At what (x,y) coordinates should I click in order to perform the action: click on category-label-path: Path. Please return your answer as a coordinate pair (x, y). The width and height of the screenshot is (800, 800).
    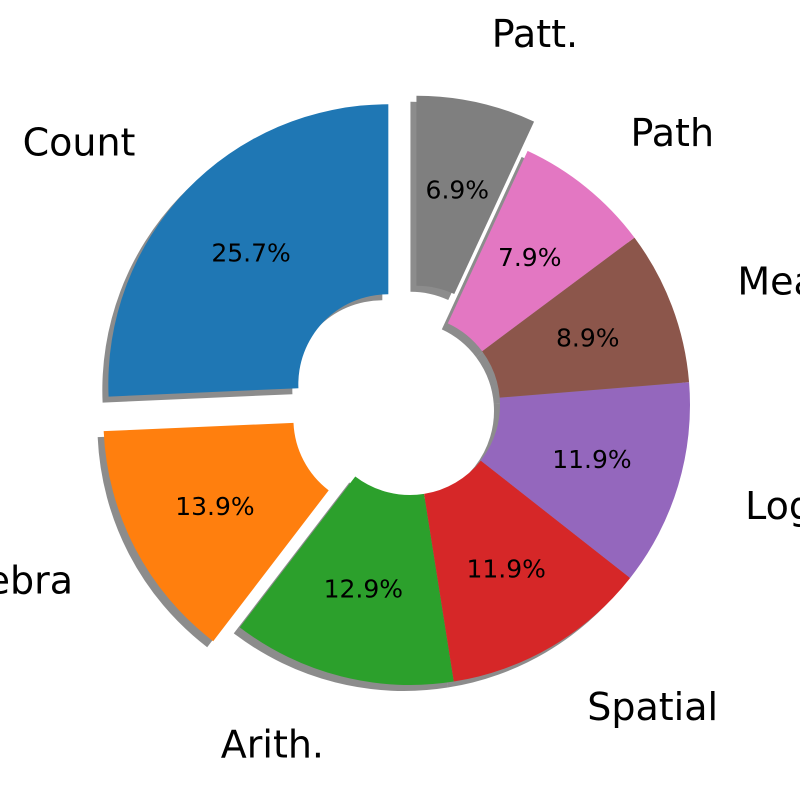
    Looking at the image, I should click on (672, 133).